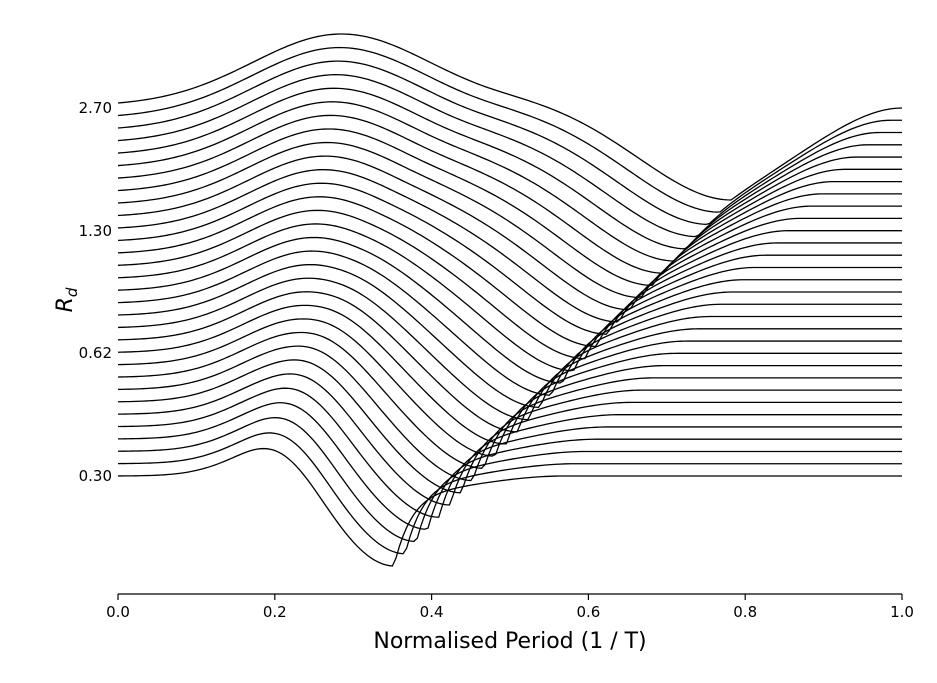 This screenshot has height=683, width=937. What do you see at coordinates (510, 607) in the screenshot?
I see `x-axis-ticks: 0.0 0.2 0.4 0.6 0.8 1.0` at bounding box center [510, 607].